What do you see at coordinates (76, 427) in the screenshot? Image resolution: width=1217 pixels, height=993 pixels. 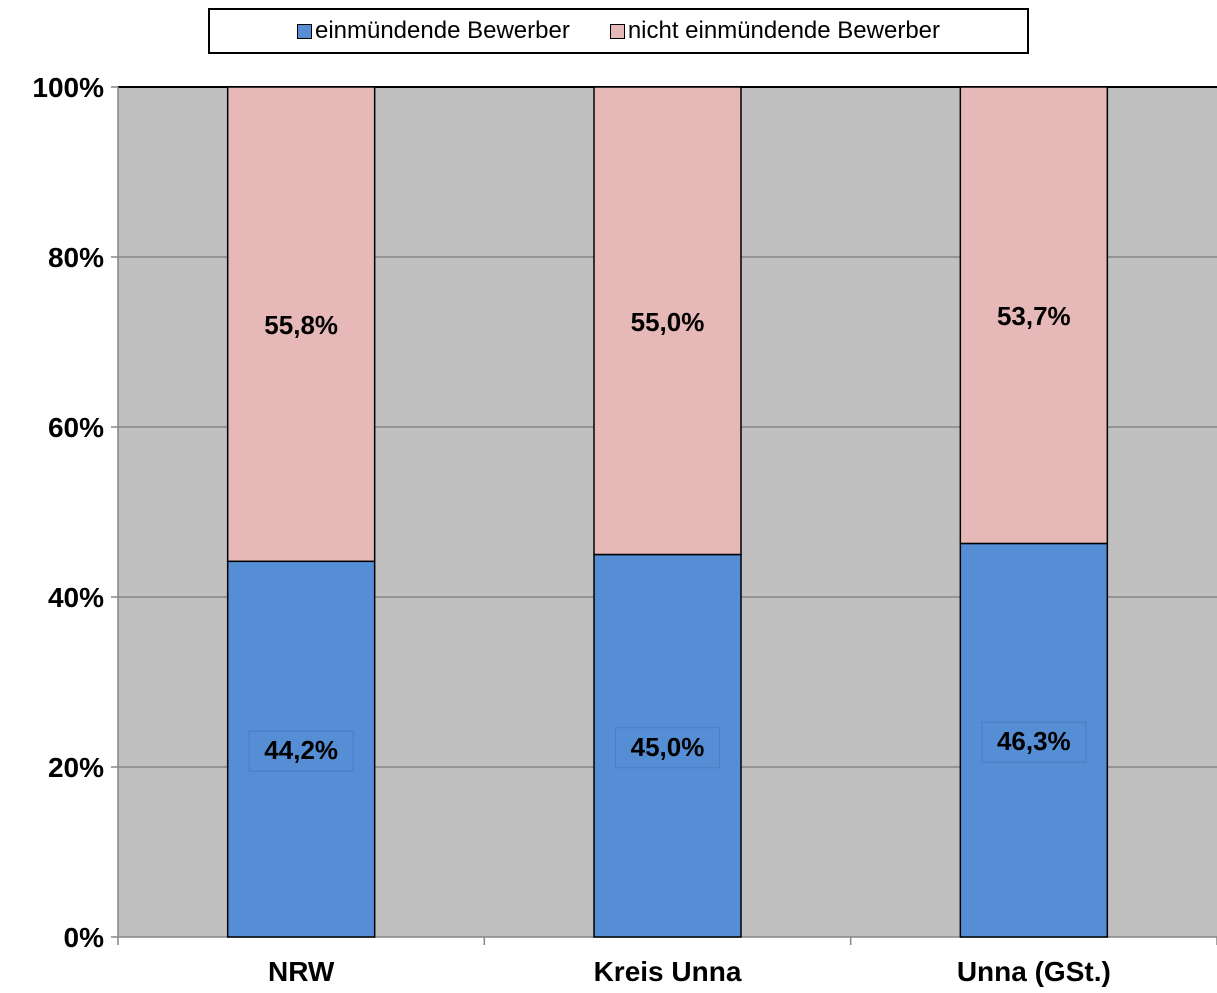 I see `y-tick-label: 60%` at bounding box center [76, 427].